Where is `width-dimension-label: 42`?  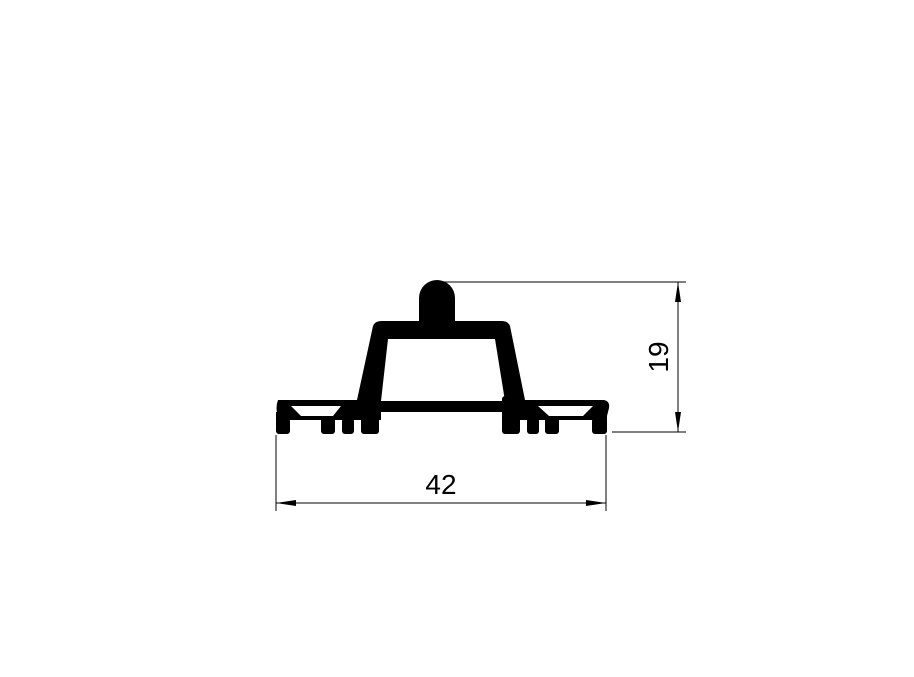 width-dimension-label: 42 is located at coordinates (440, 484).